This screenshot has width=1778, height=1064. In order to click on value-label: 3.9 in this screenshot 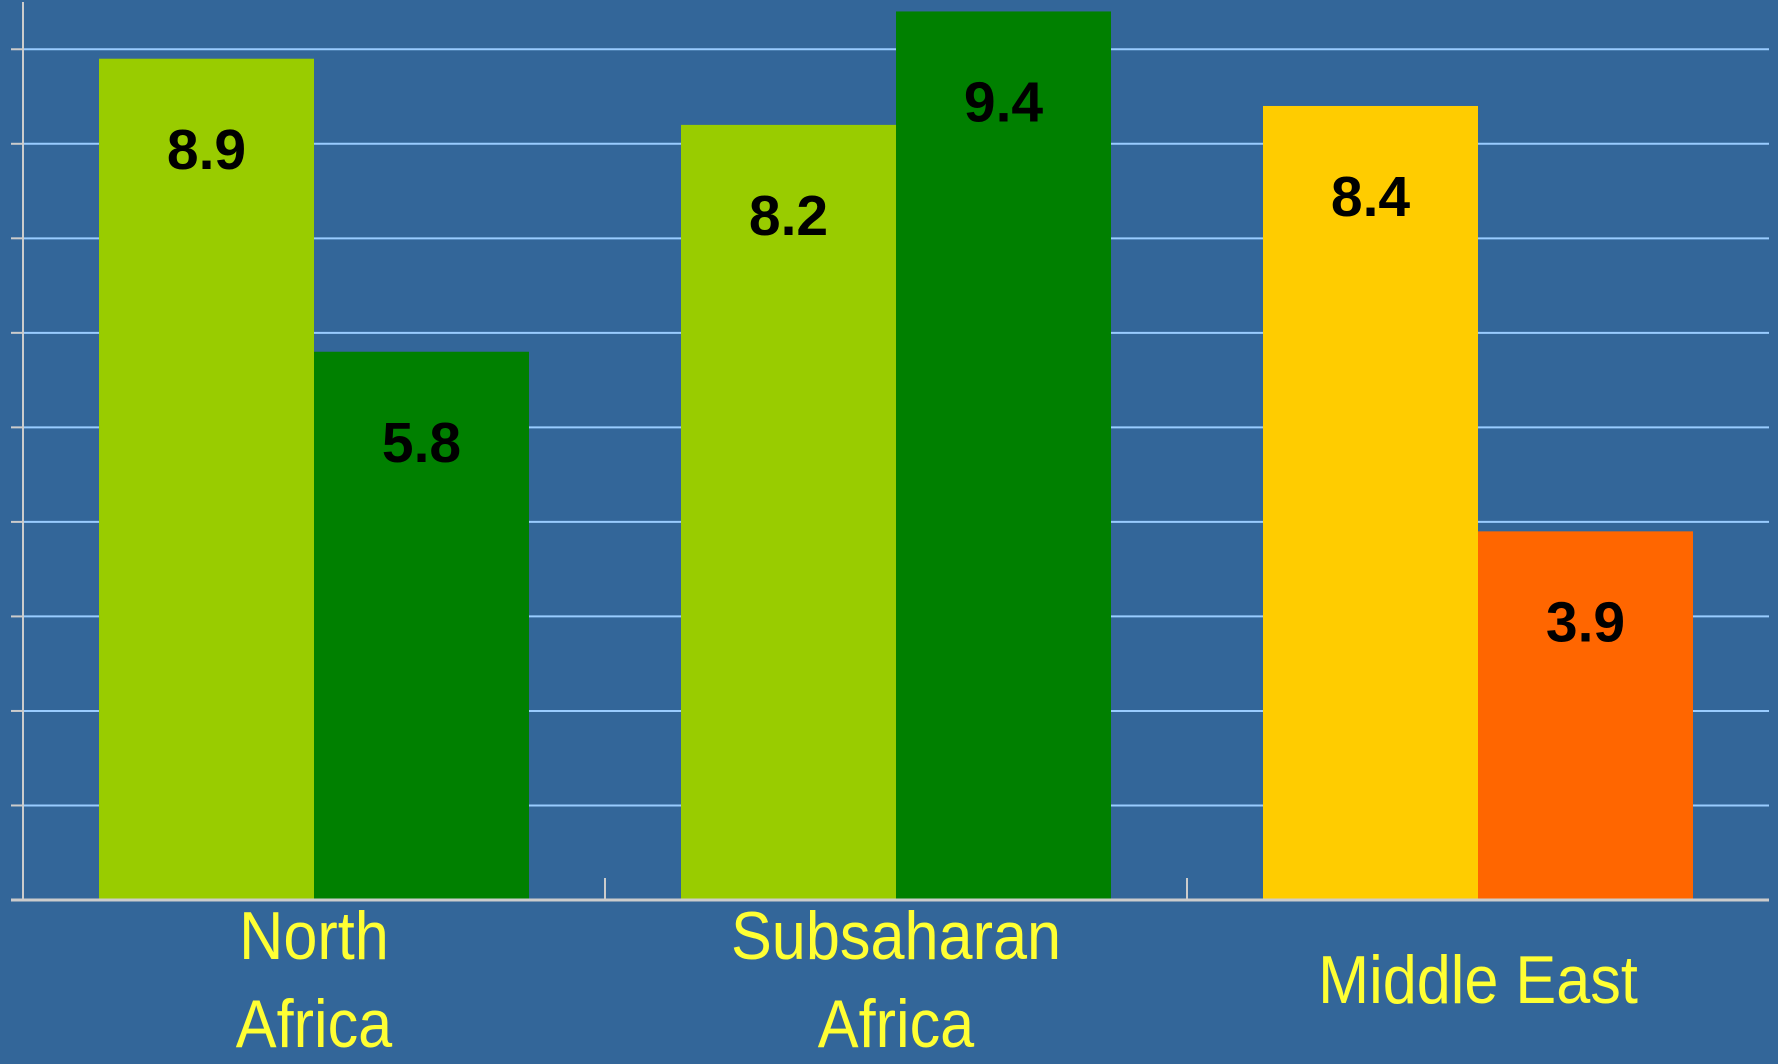, I will do `click(1585, 622)`.